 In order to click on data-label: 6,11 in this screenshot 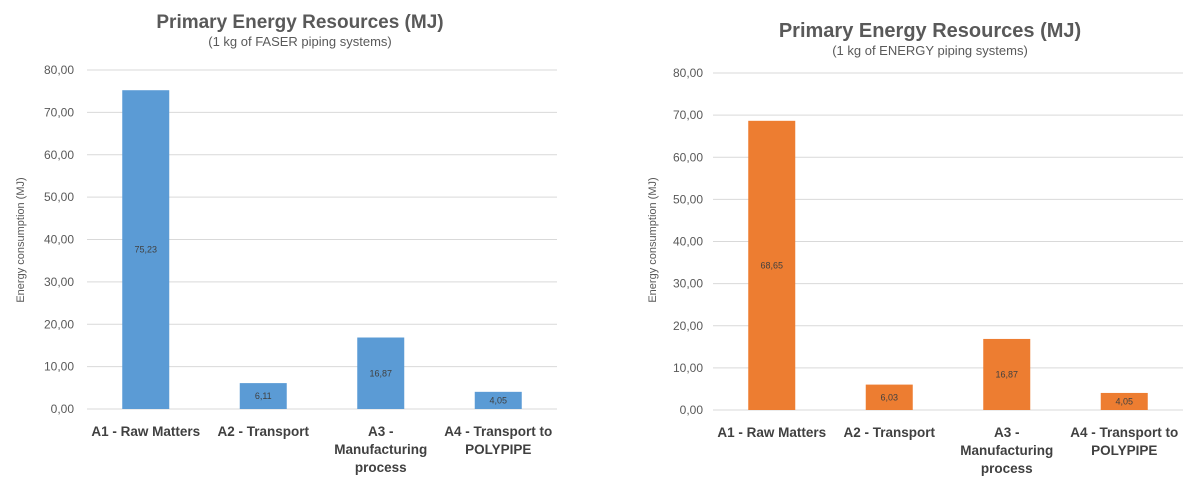, I will do `click(263, 396)`.